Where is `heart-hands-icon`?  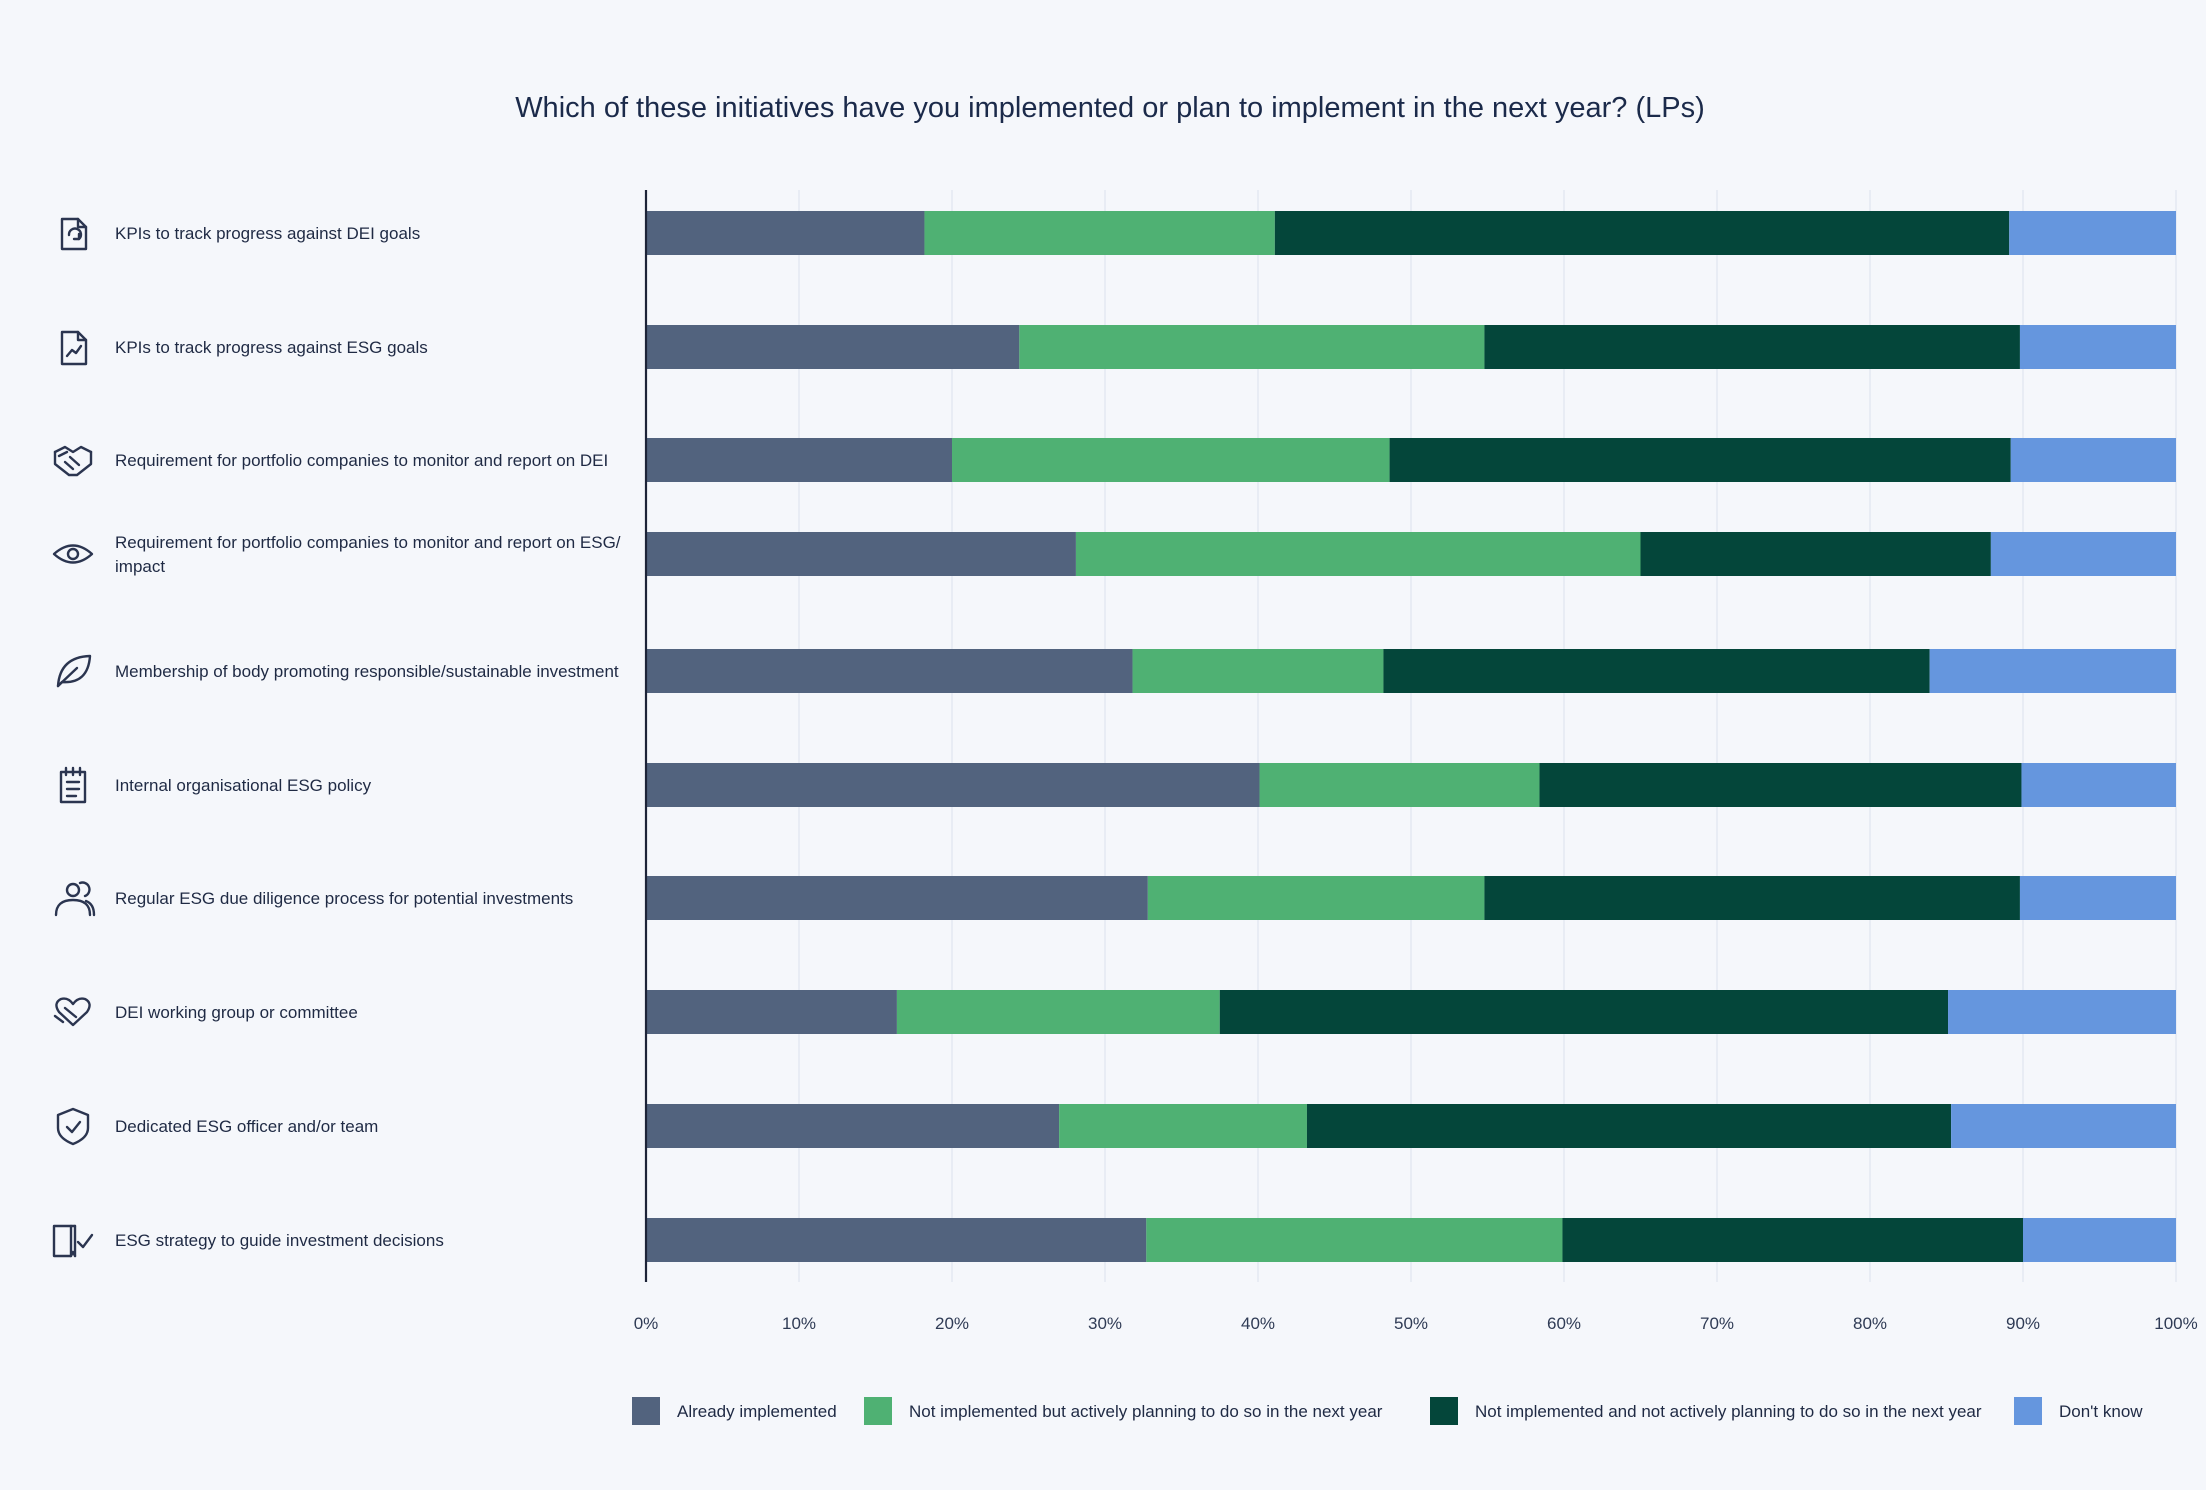 heart-hands-icon is located at coordinates (72, 1012).